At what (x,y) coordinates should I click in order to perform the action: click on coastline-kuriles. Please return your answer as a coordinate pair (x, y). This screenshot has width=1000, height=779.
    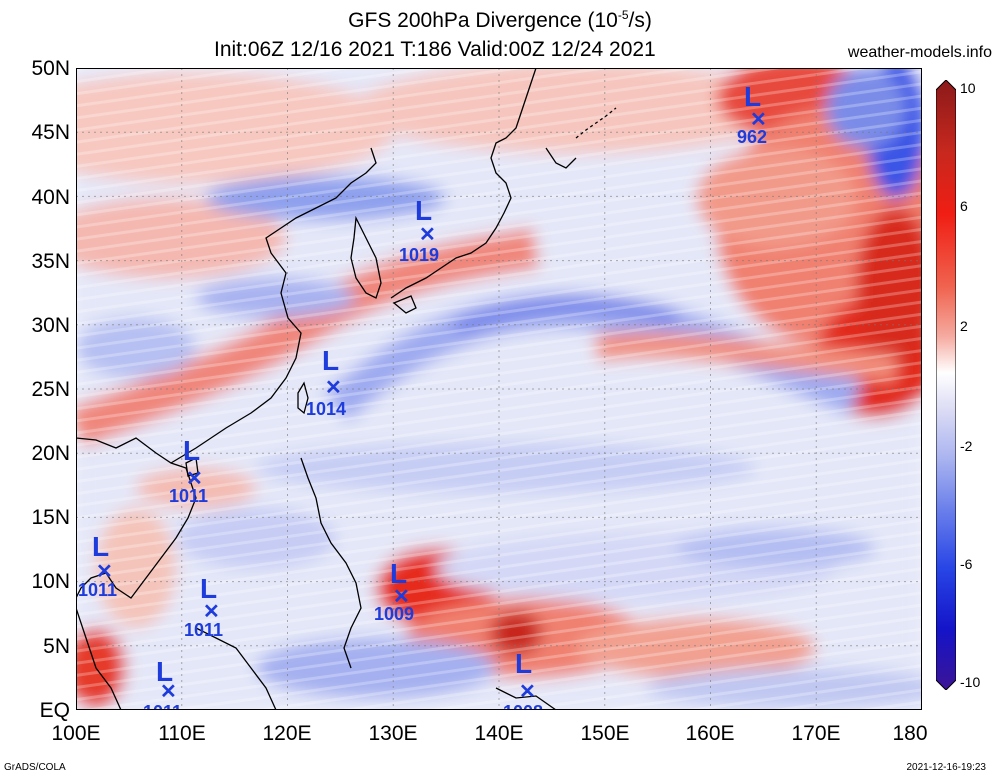
    Looking at the image, I should click on (596, 123).